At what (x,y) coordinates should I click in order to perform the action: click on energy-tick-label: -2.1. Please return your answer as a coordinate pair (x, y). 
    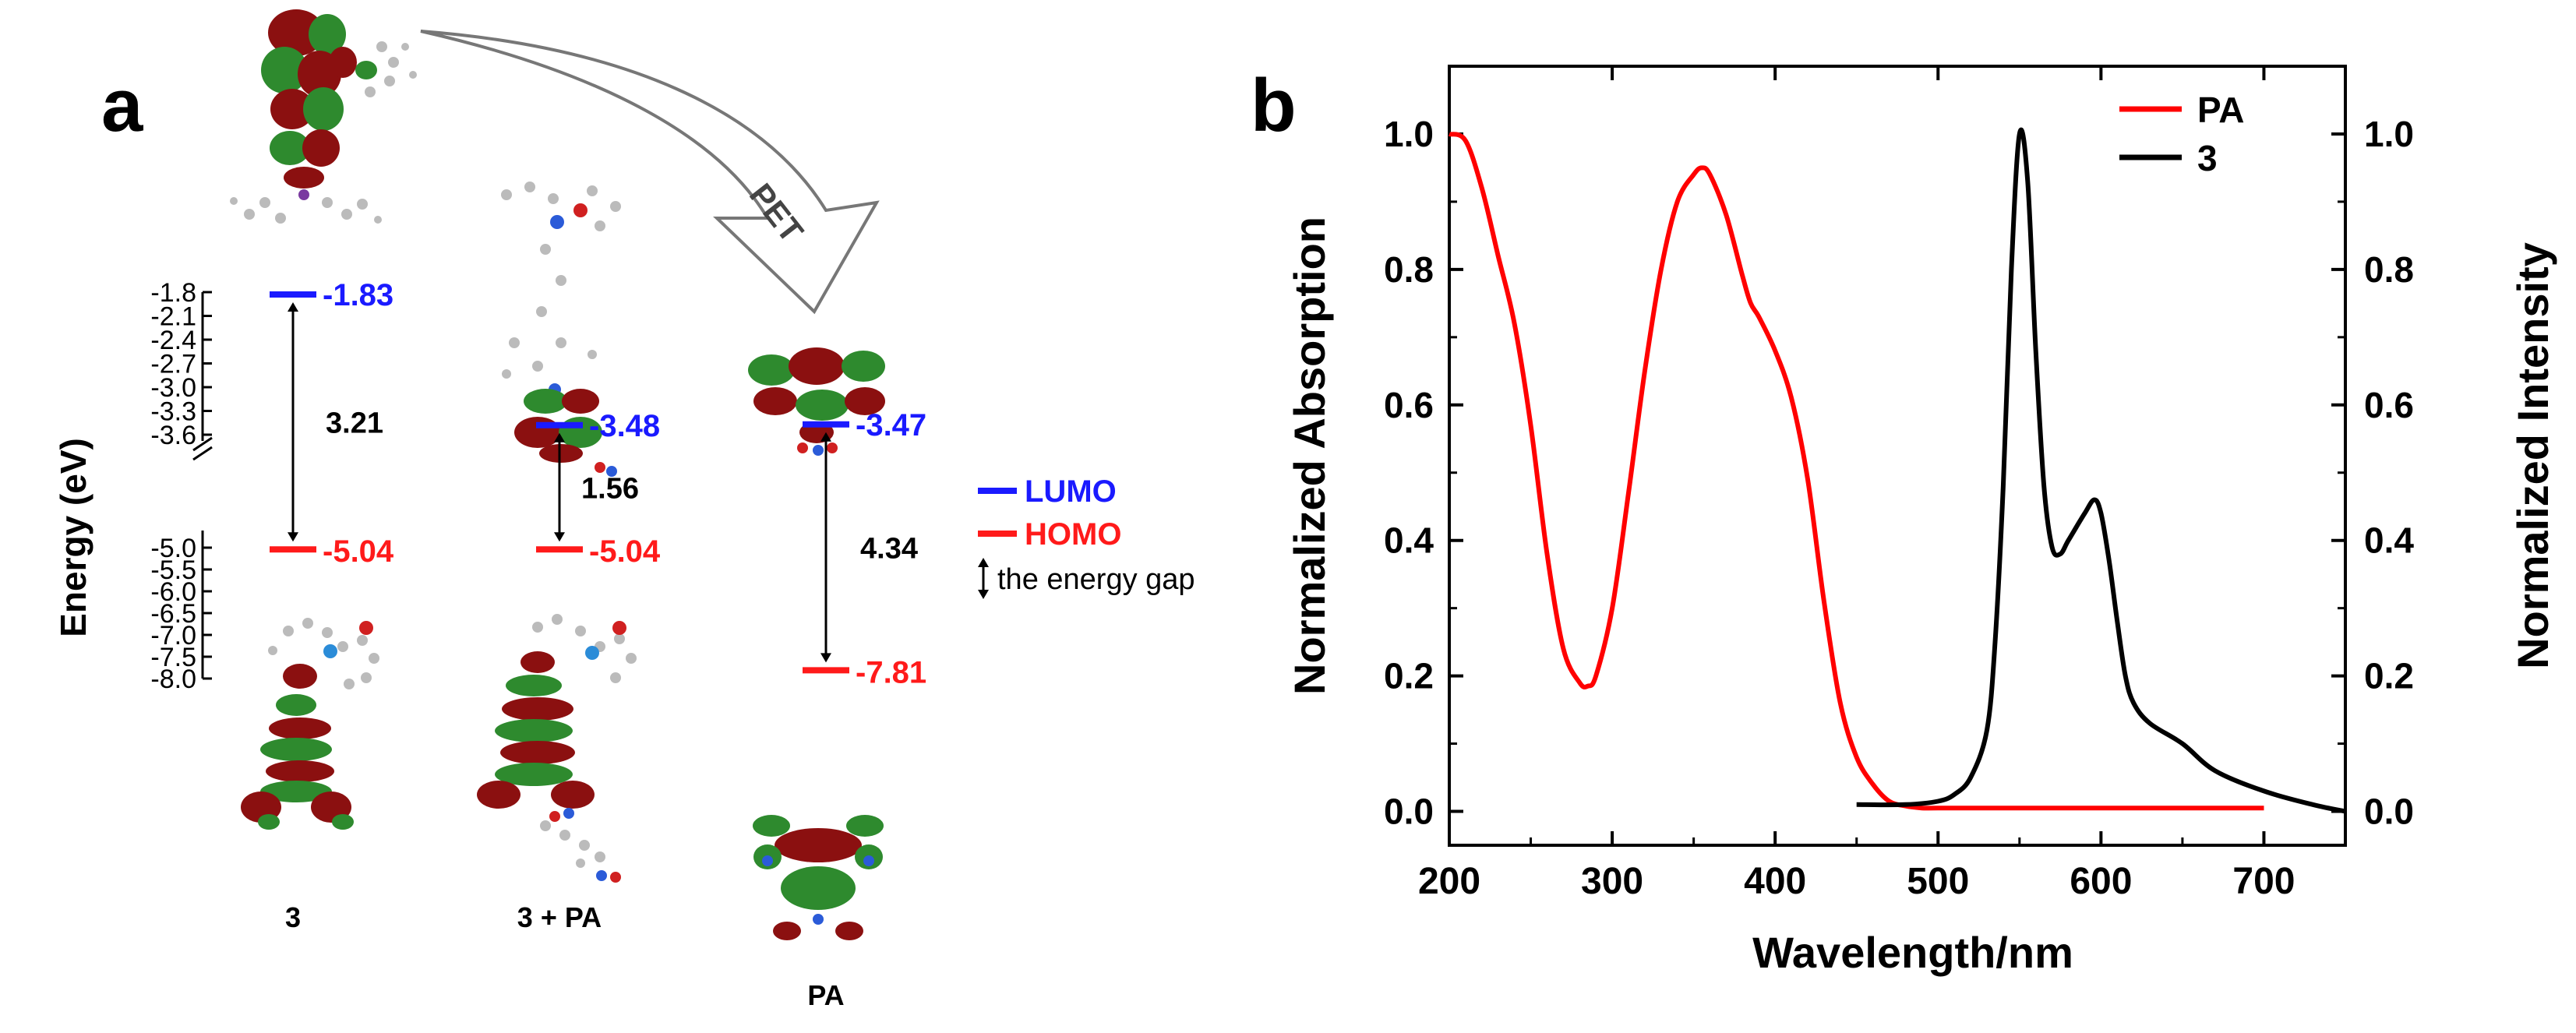
    Looking at the image, I should click on (173, 317).